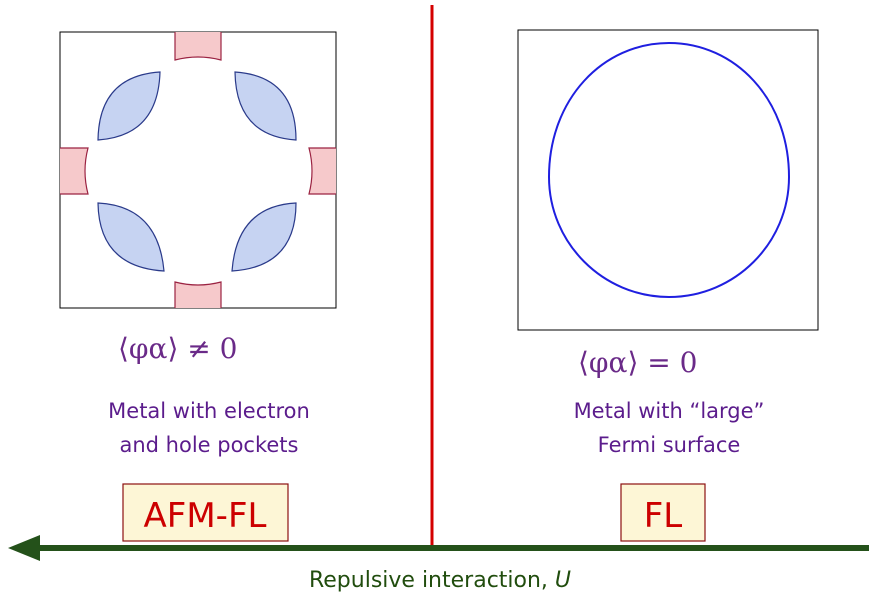 Image resolution: width=869 pixels, height=599 pixels. I want to click on axis-label: Repulsive interaction, U, so click(440, 580).